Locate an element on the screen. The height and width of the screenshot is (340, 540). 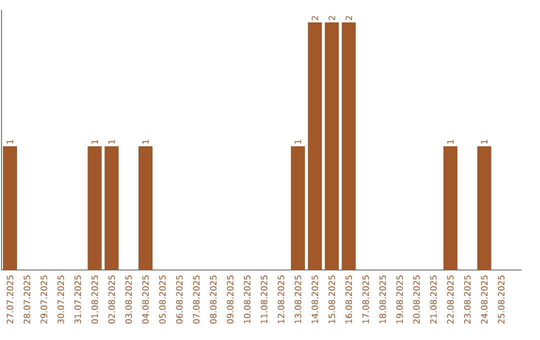
x-tick-label: 25.08.2025 is located at coordinates (501, 299).